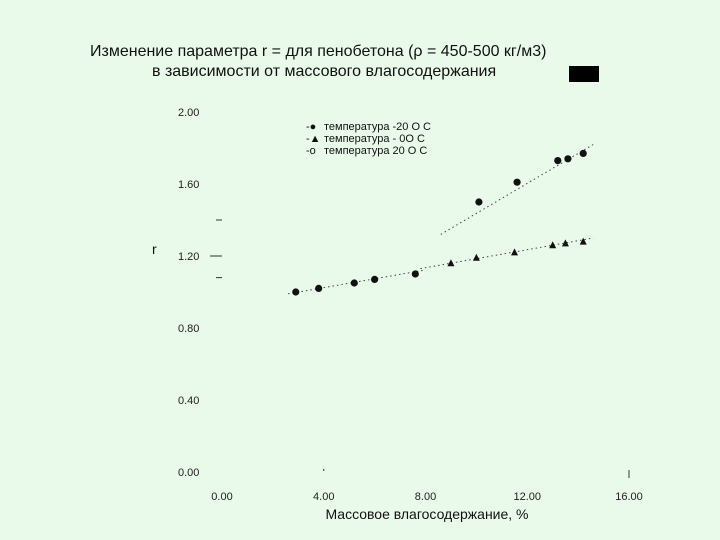  What do you see at coordinates (375, 151) in the screenshot?
I see `legend-entry-label: температура 20 О С` at bounding box center [375, 151].